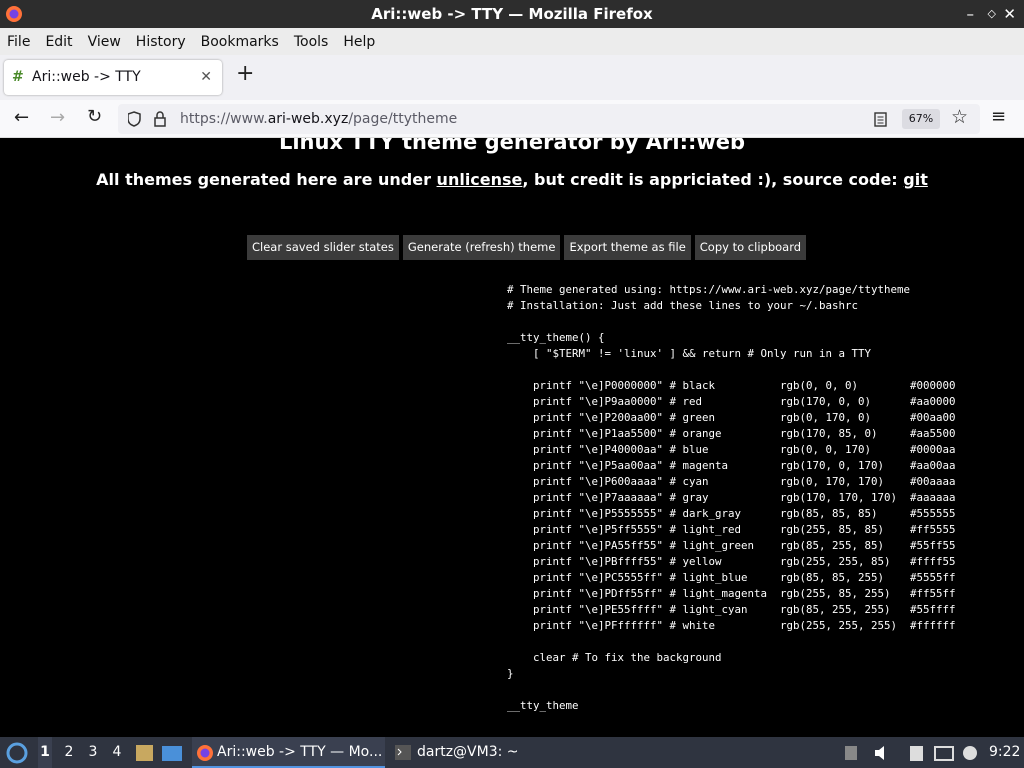 Image resolution: width=1024 pixels, height=768 pixels. I want to click on button: Export theme as file, so click(627, 247).